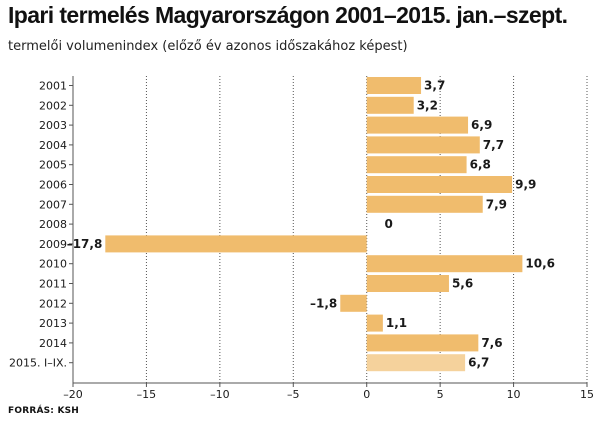 The width and height of the screenshot is (596, 428). I want to click on data-label: 7,7, so click(493, 145).